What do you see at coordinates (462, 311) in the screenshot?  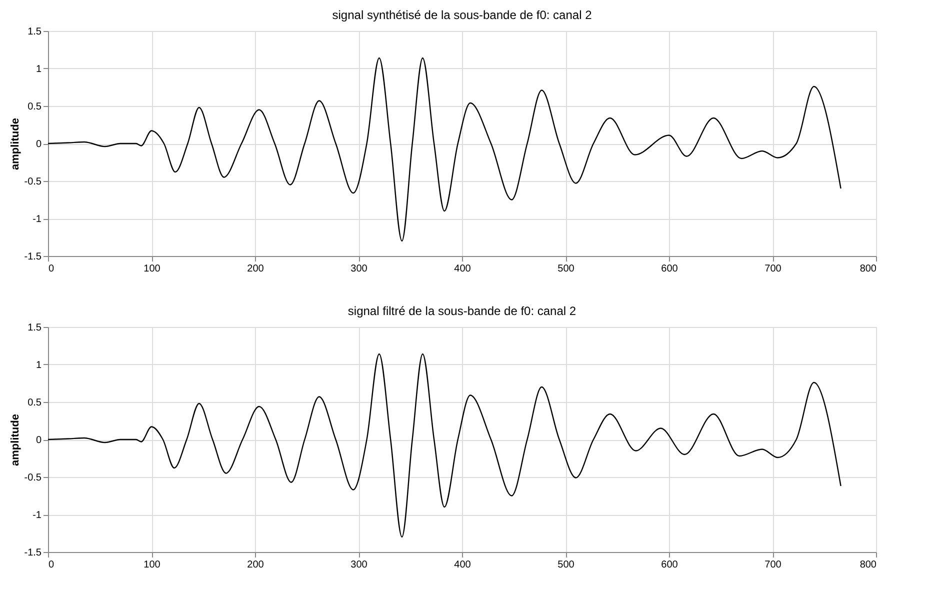 I see `chart-title: signal filtré de la sous-bande de f0: canal 2` at bounding box center [462, 311].